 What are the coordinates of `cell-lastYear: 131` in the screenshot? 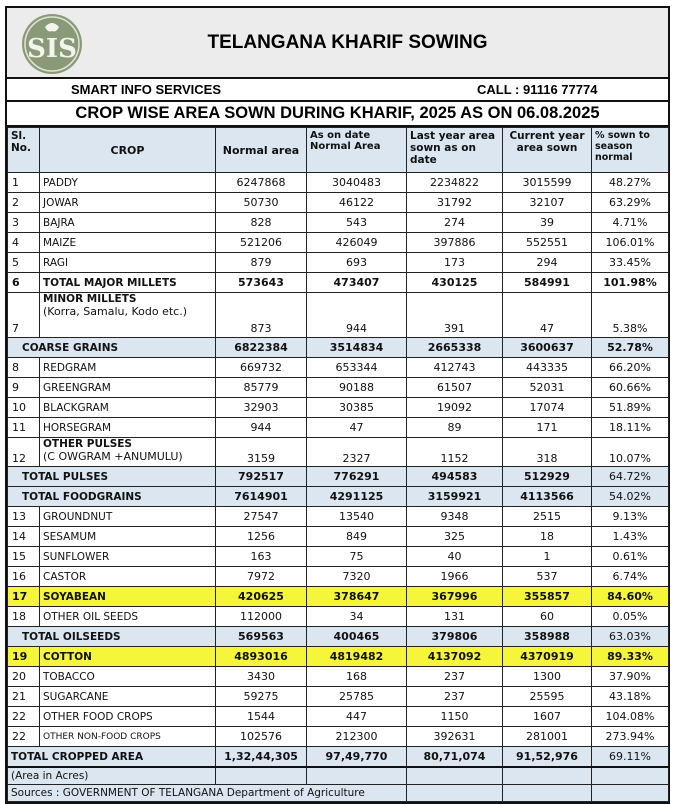 It's located at (454, 616).